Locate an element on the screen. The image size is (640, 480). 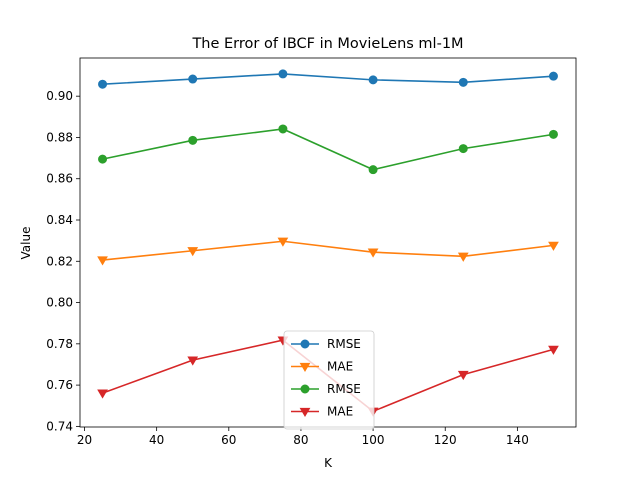
y-tick-label: 0.88 is located at coordinates (59, 137).